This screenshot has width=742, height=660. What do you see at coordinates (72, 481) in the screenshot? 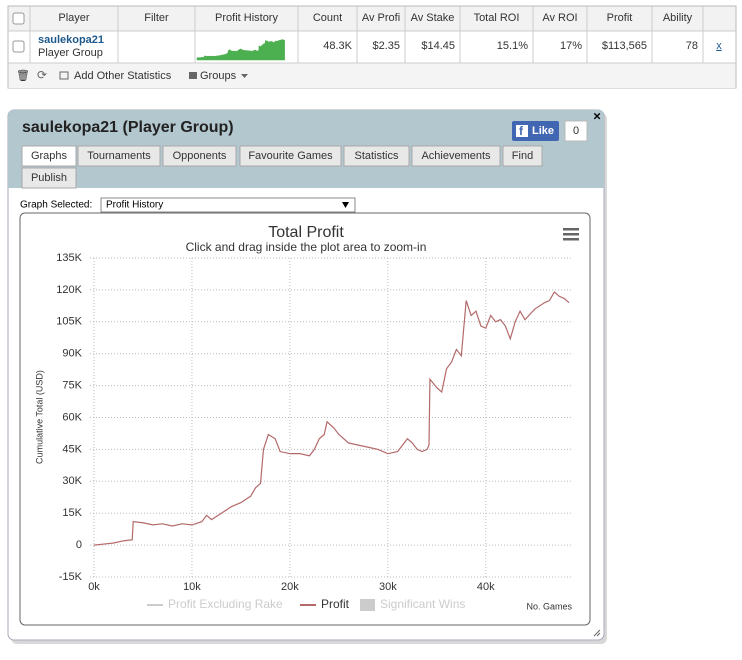
I see `y-tick-label: 30K` at bounding box center [72, 481].